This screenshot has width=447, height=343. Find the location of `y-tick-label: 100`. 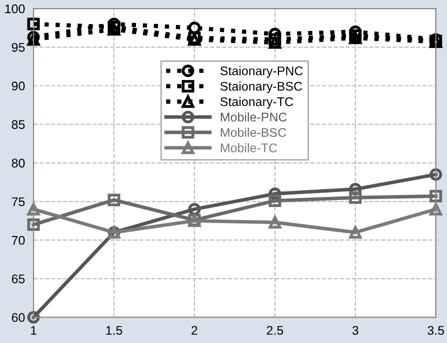

y-tick-label: 100 is located at coordinates (15, 9).